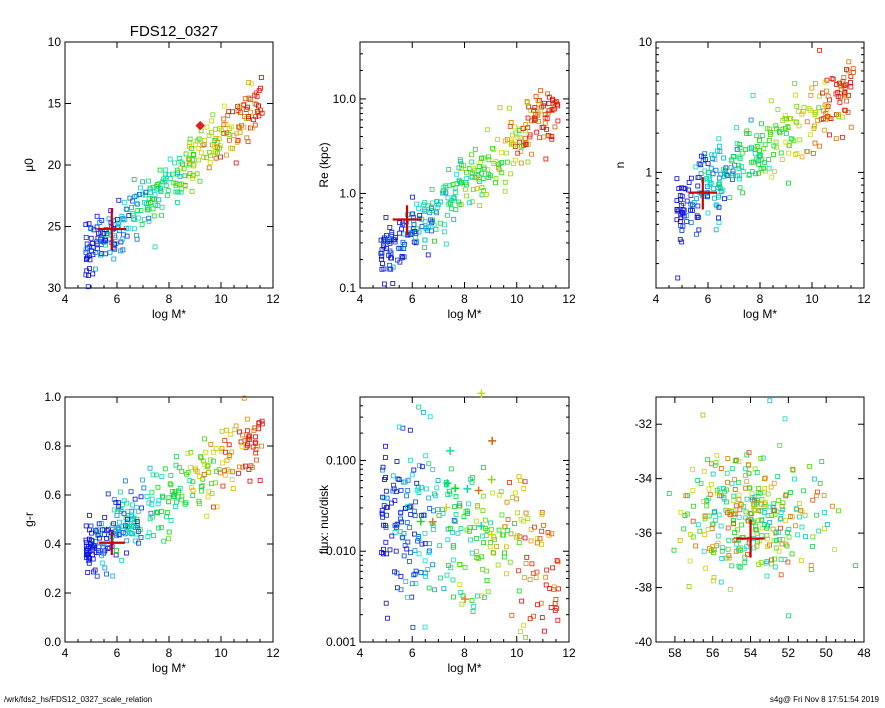 The image size is (885, 708). I want to click on x-tick-label: 10, so click(221, 299).